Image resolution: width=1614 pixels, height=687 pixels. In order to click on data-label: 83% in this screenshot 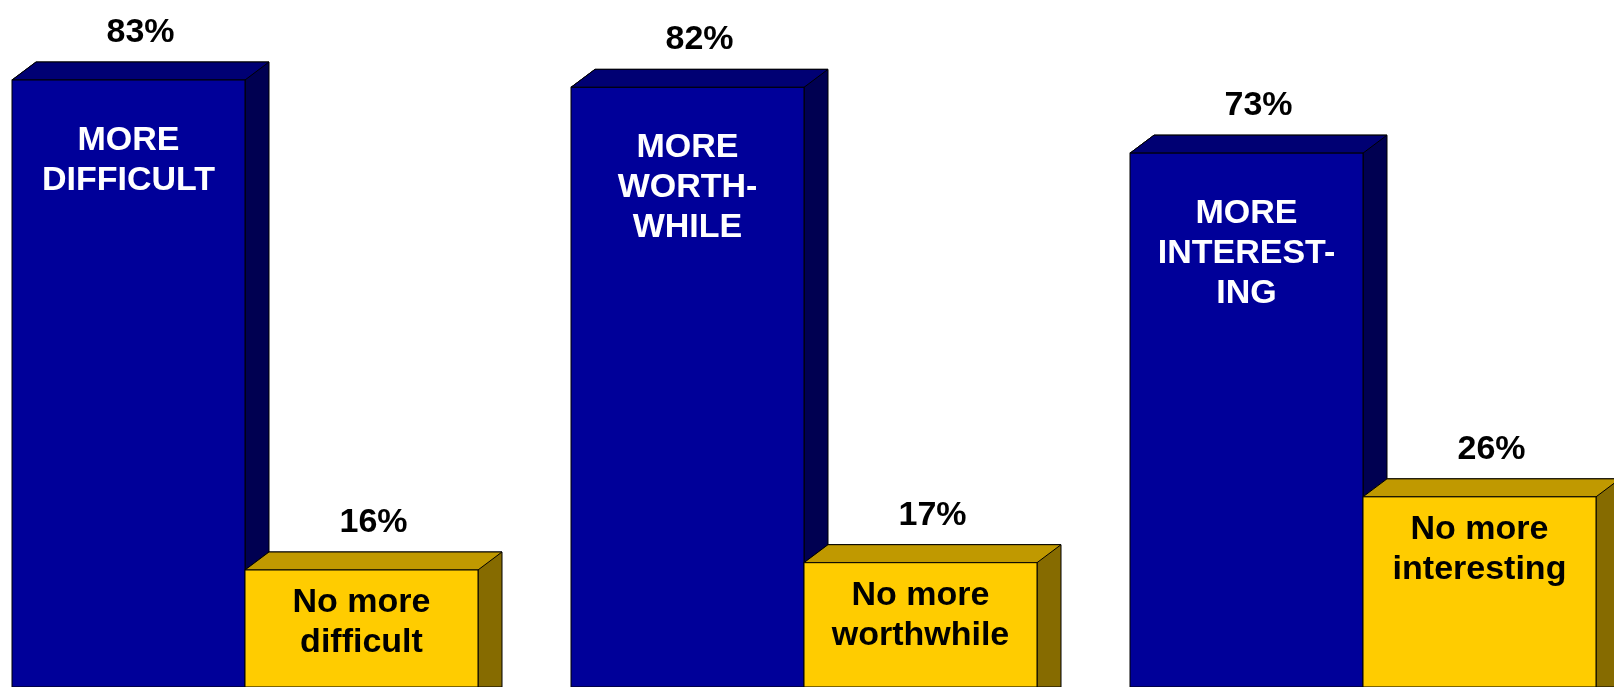, I will do `click(140, 30)`.